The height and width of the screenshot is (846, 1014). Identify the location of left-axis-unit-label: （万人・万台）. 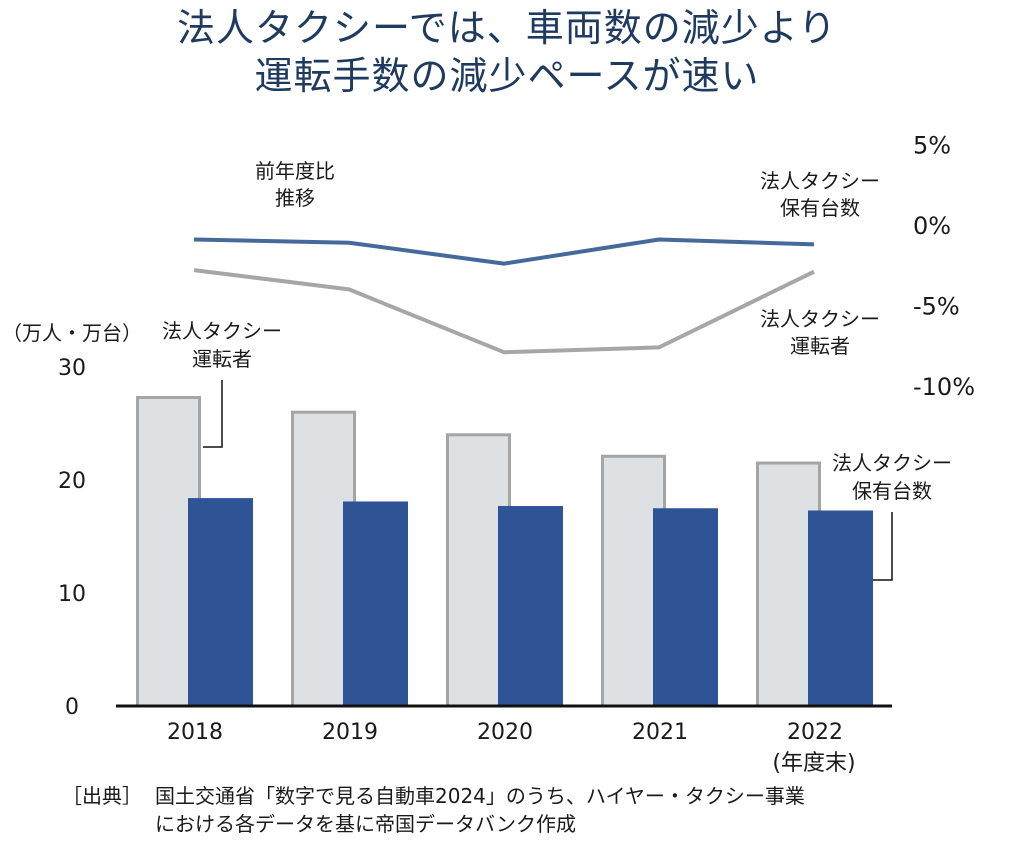
(72, 333).